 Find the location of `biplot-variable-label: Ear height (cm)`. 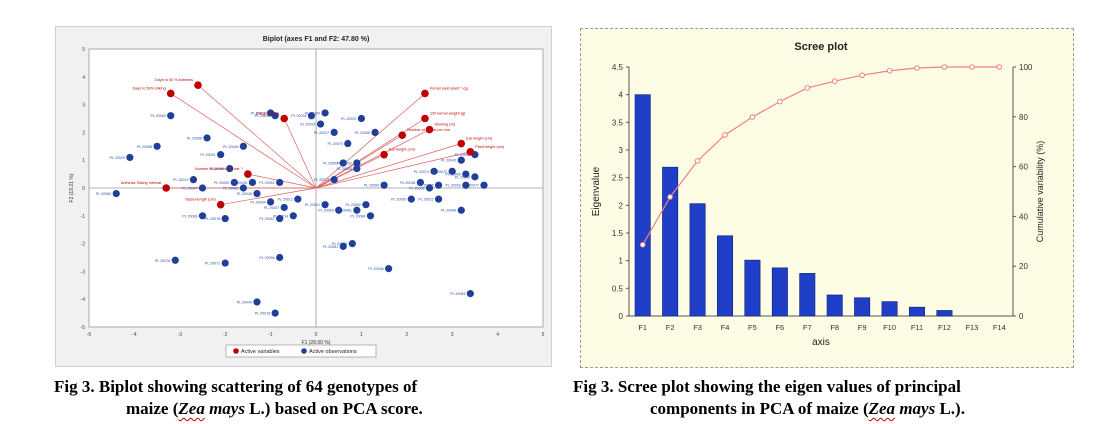

biplot-variable-label: Ear height (cm) is located at coordinates (402, 150).